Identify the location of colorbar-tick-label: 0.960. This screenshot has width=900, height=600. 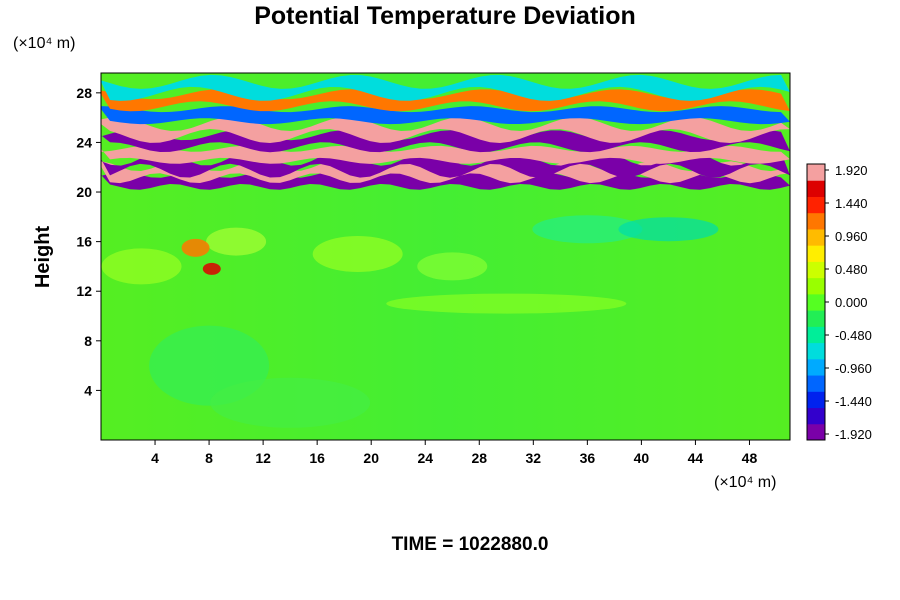
(851, 236).